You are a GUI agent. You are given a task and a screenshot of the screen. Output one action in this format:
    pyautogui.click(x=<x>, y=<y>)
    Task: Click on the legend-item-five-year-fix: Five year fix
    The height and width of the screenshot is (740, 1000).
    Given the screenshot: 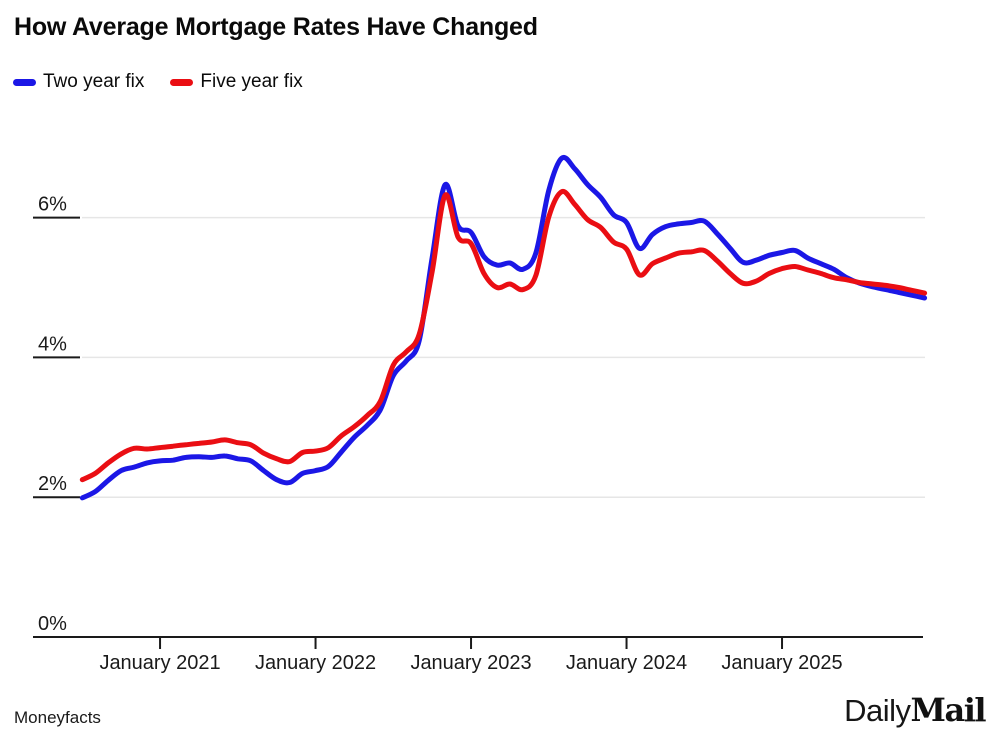 What is the action you would take?
    pyautogui.click(x=236, y=82)
    